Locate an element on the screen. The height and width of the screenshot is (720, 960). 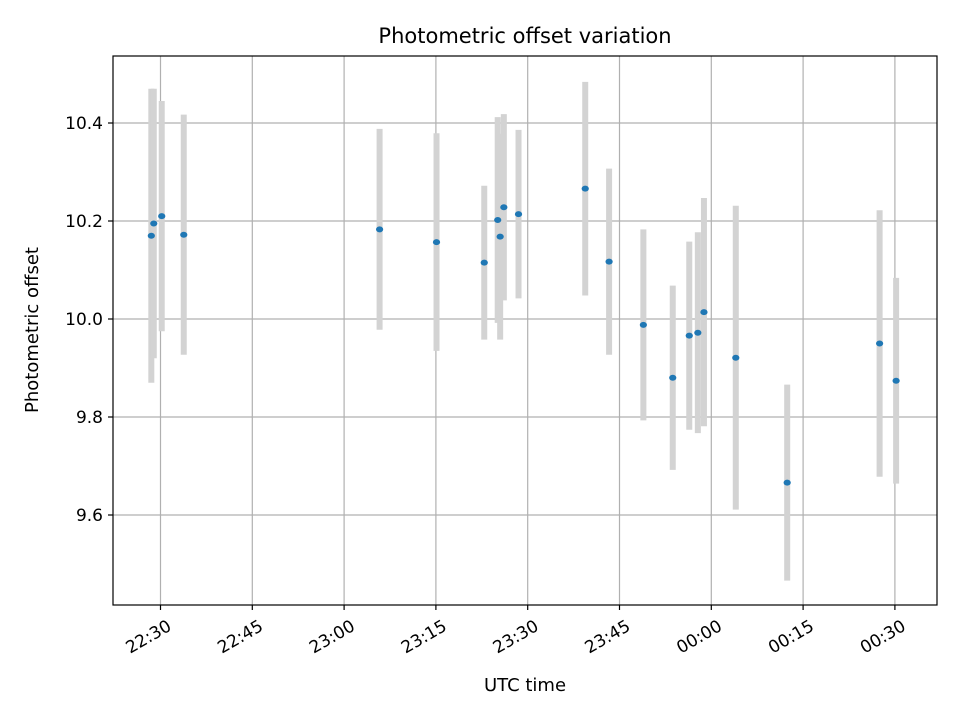
y-tick-label: 10.2 is located at coordinates (84, 222).